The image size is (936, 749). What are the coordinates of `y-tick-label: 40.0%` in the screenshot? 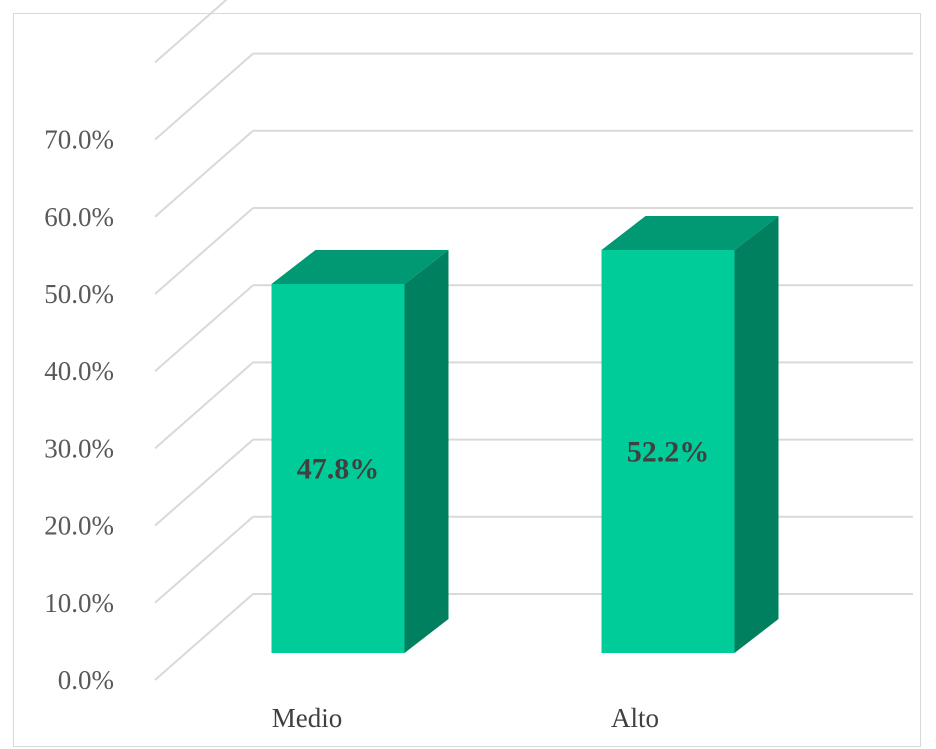 It's located at (79, 371).